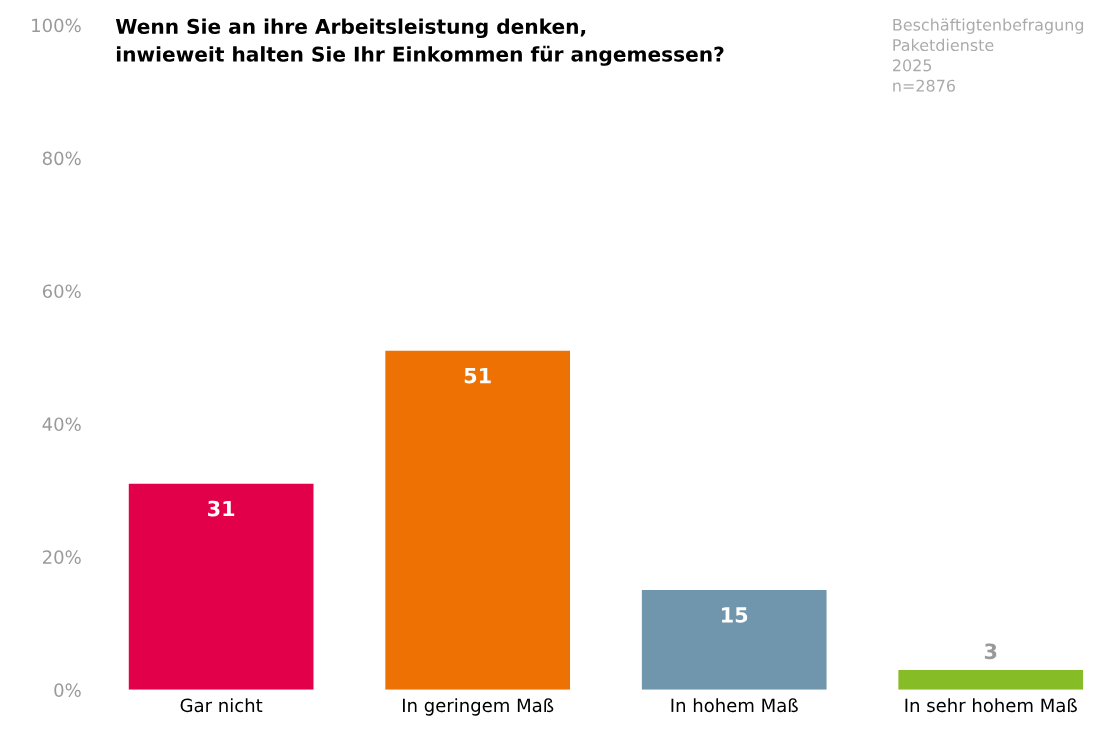  Describe the element at coordinates (61, 291) in the screenshot. I see `y-tick-label: 60%` at that location.